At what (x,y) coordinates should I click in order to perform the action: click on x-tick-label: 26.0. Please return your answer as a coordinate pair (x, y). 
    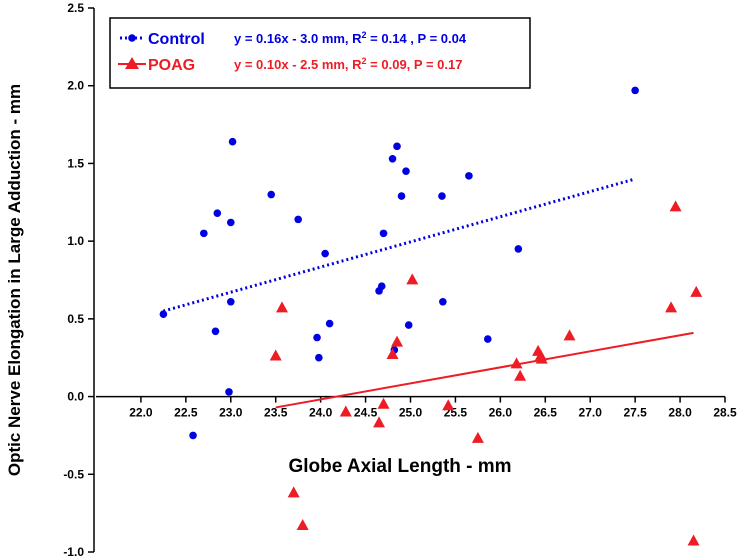
    Looking at the image, I should click on (501, 413).